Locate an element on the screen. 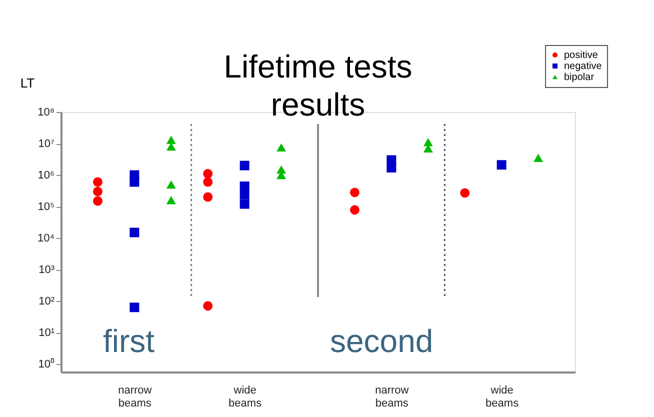 The width and height of the screenshot is (654, 417). y-tick-label: 10⁵ is located at coordinates (46, 207).